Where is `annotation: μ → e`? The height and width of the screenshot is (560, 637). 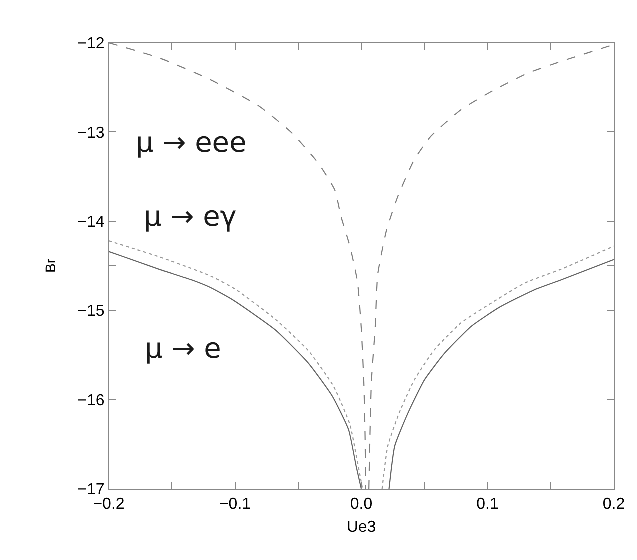
annotation: μ → e is located at coordinates (183, 348).